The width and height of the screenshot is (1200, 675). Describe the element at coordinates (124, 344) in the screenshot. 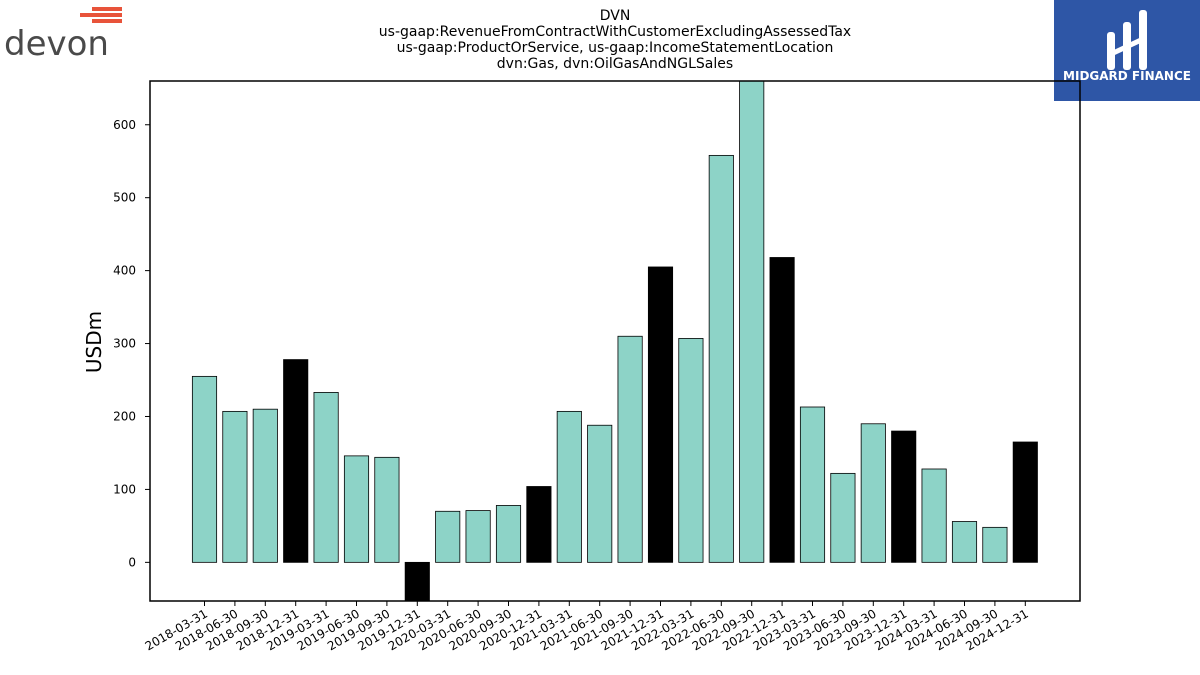

I see `y-tick-label: 300` at that location.